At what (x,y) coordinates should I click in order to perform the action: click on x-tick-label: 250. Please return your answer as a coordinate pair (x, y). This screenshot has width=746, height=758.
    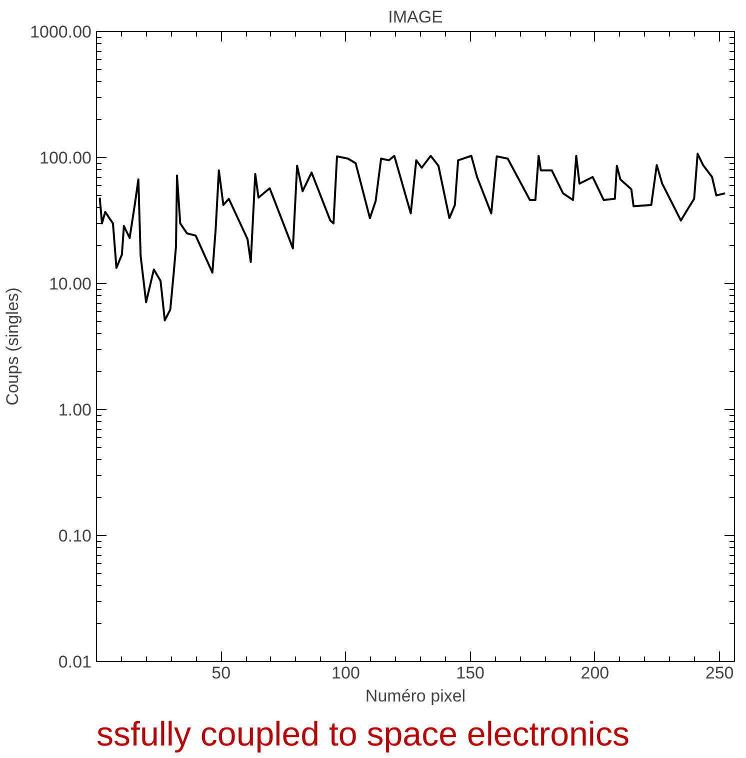
    Looking at the image, I should click on (719, 673).